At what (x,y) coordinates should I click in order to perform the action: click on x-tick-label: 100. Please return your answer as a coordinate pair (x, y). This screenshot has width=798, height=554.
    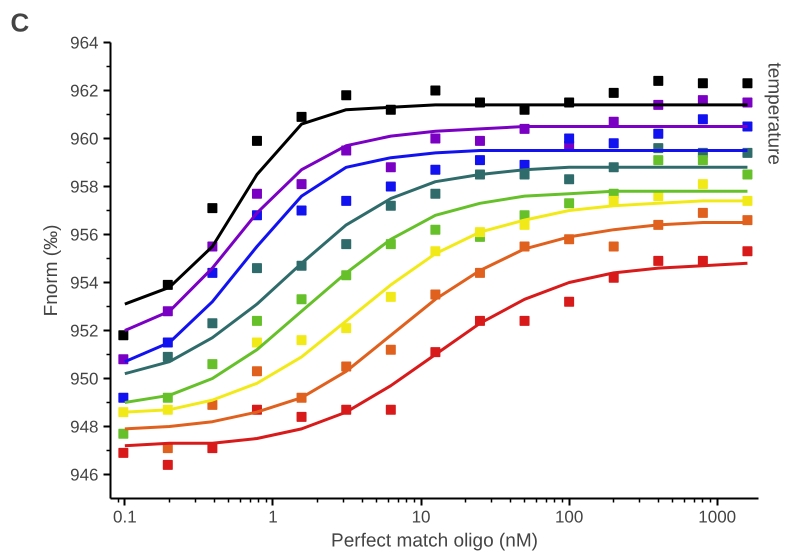
    Looking at the image, I should click on (569, 517).